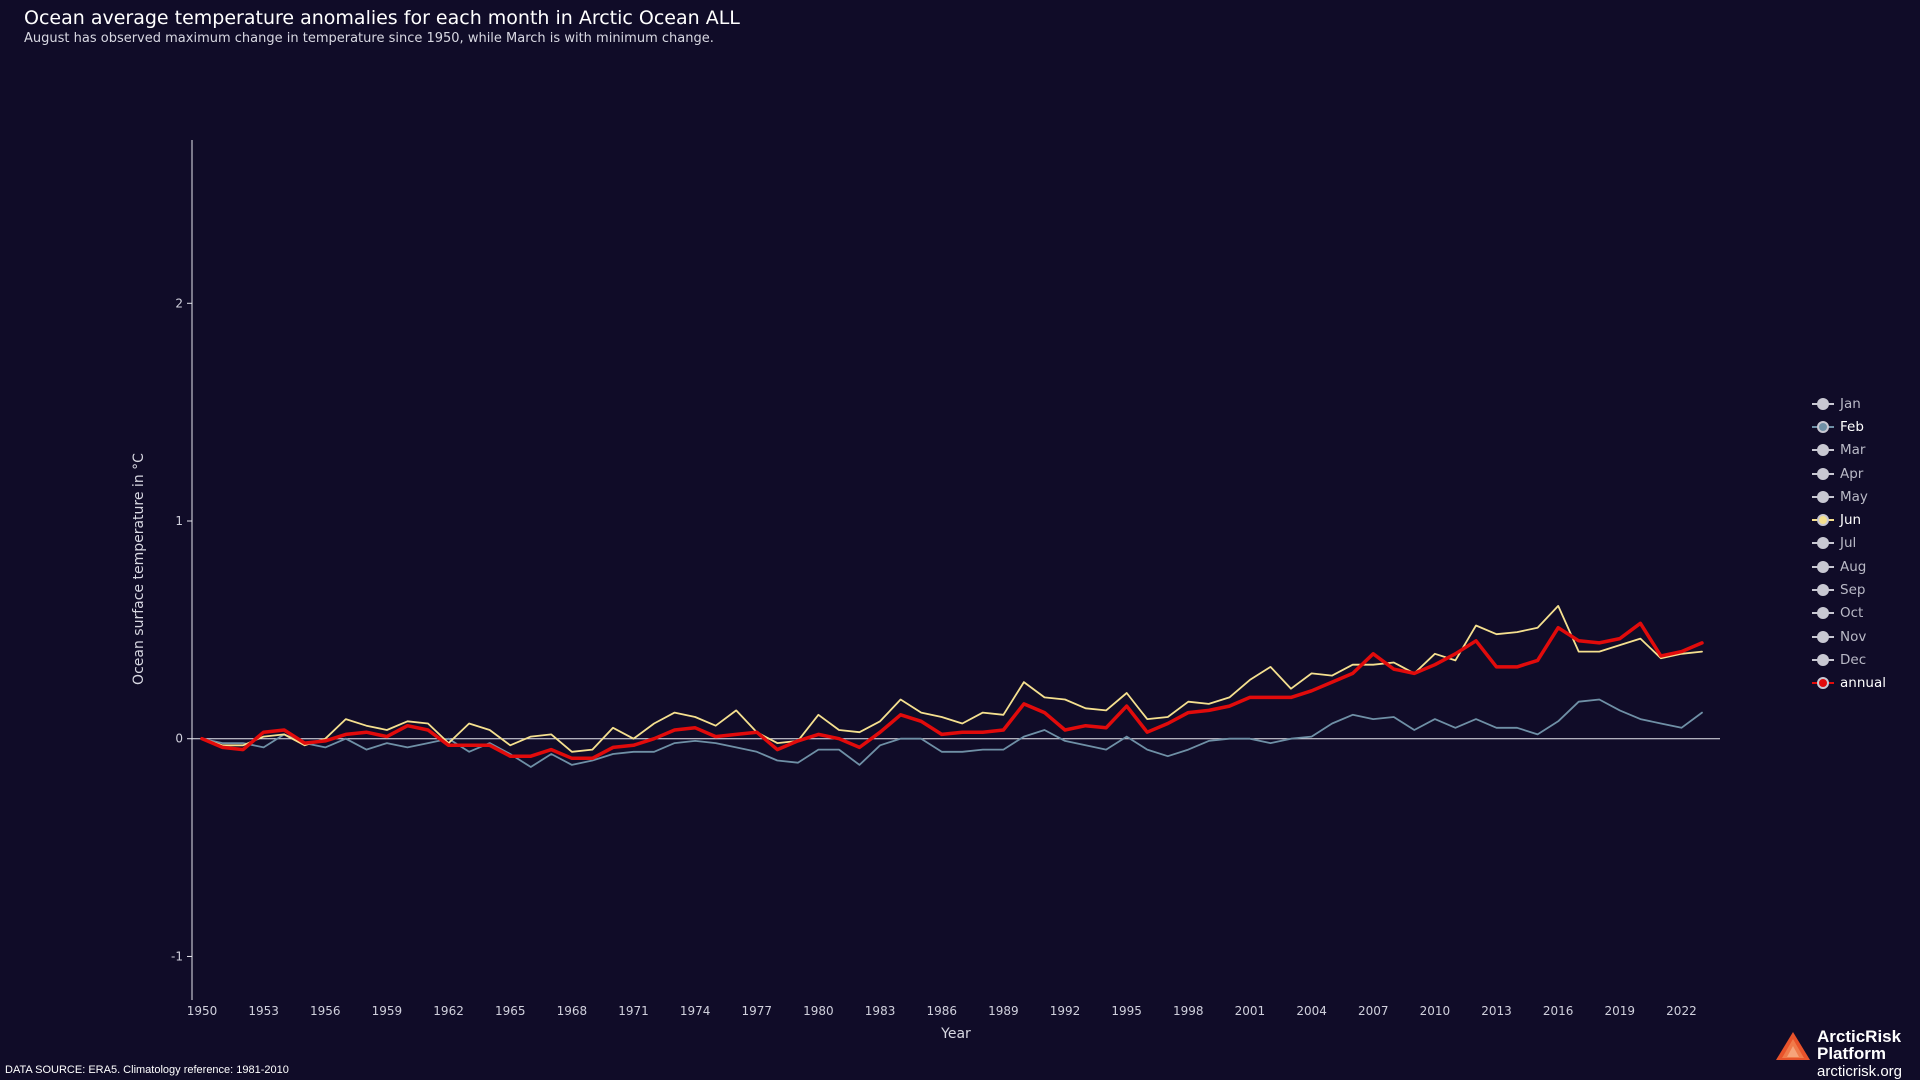 This screenshot has height=1080, width=1920. I want to click on legend-label: annual, so click(1863, 683).